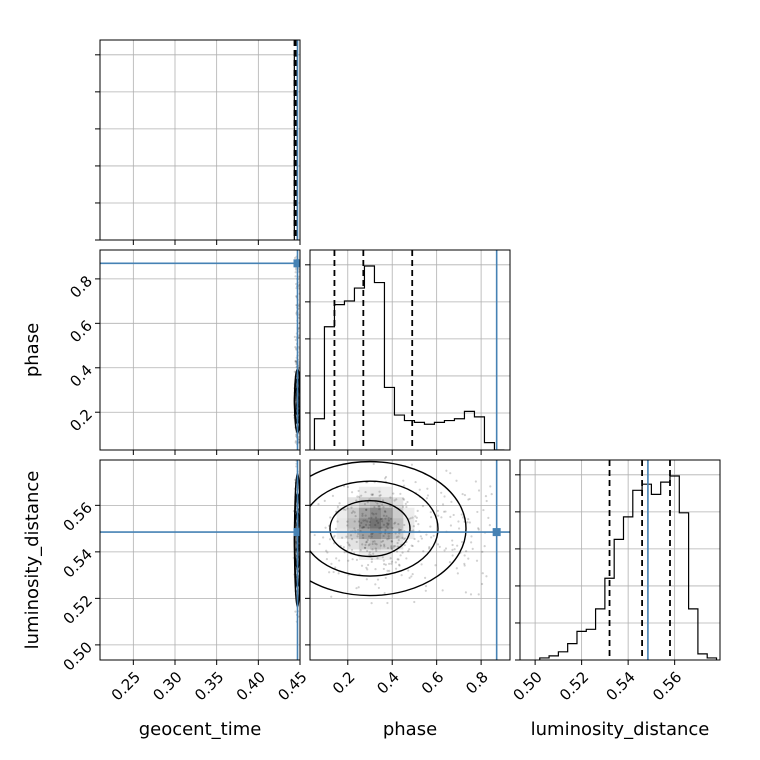 The image size is (760, 760). I want to click on y-axis-label-phase: phase, so click(32, 350).